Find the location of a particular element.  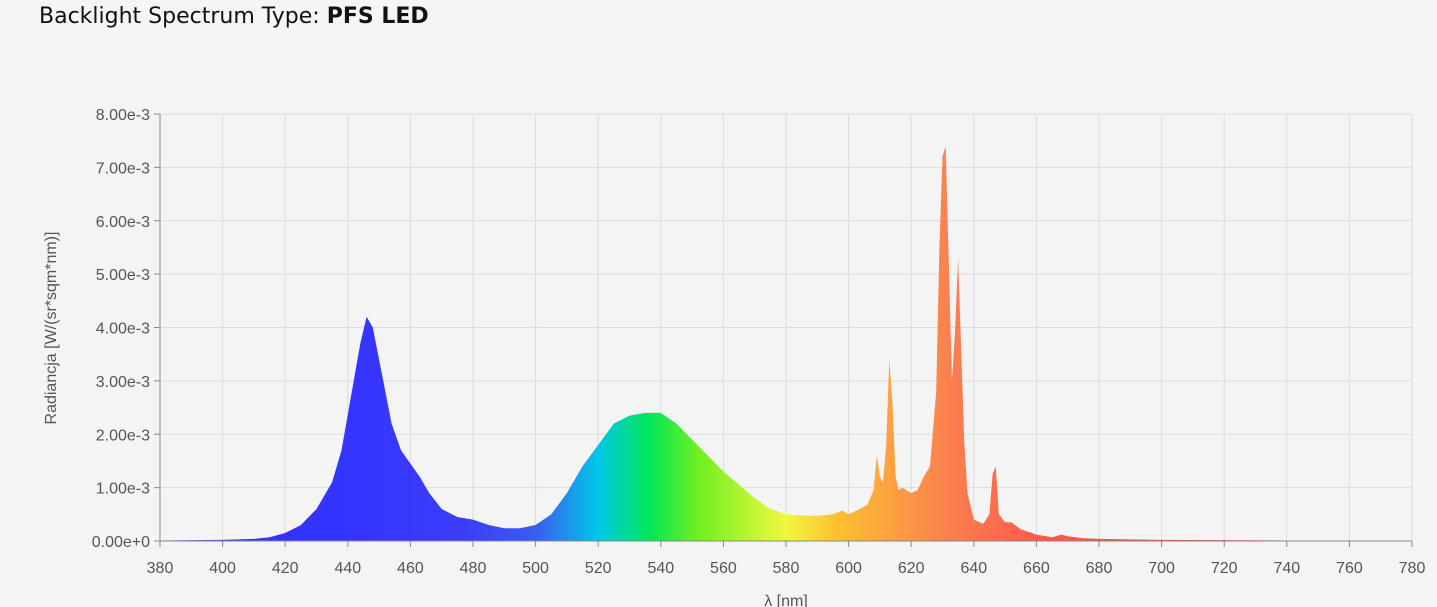

x-tick-label: 600 is located at coordinates (848, 568).